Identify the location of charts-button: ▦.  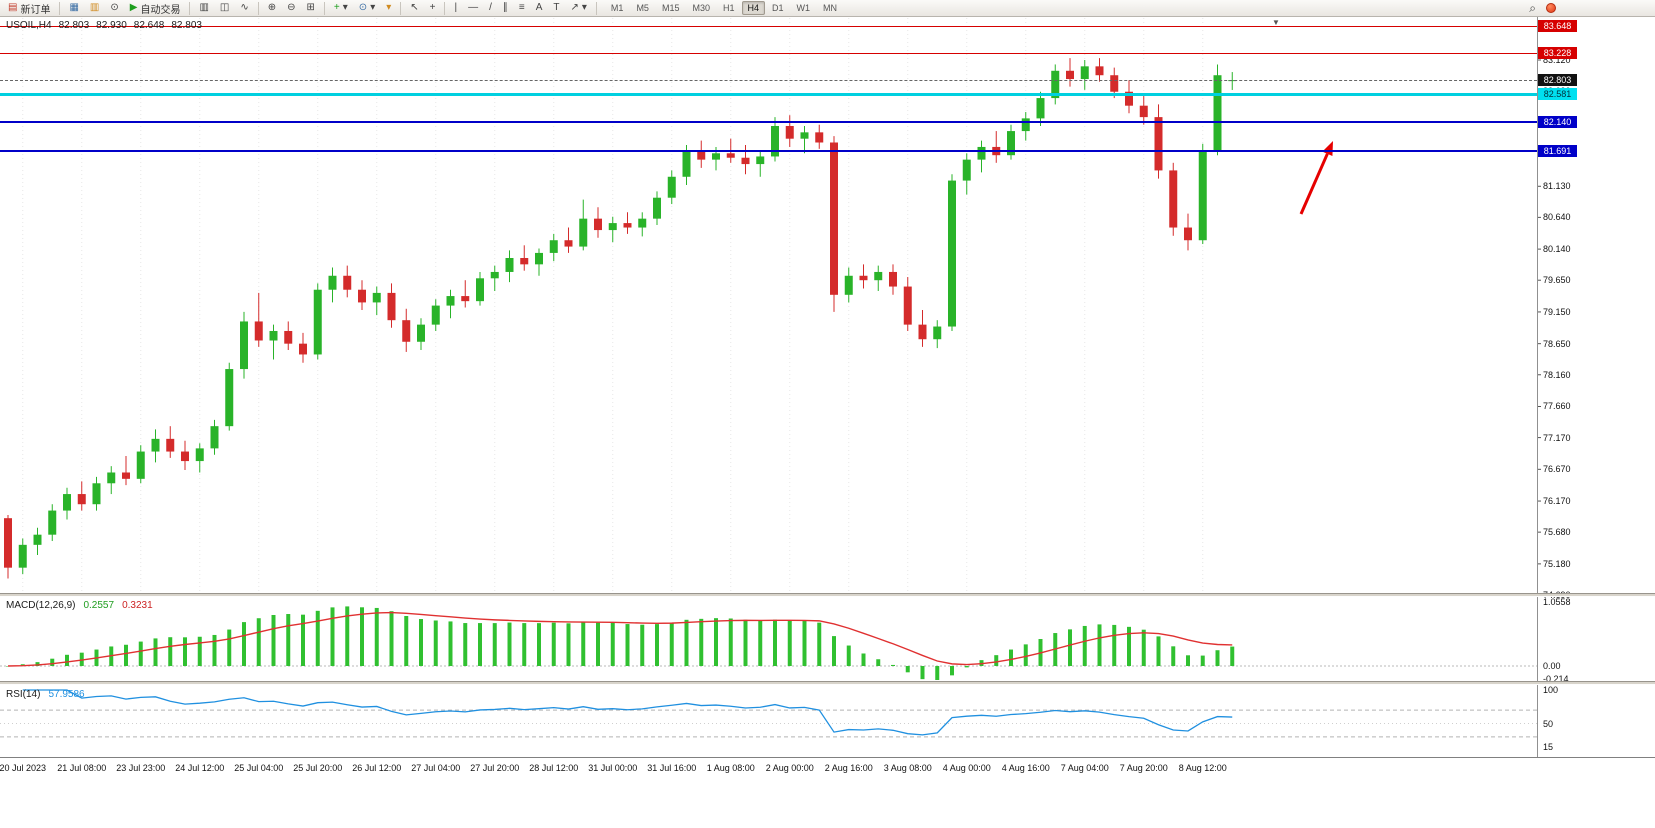
(73, 8).